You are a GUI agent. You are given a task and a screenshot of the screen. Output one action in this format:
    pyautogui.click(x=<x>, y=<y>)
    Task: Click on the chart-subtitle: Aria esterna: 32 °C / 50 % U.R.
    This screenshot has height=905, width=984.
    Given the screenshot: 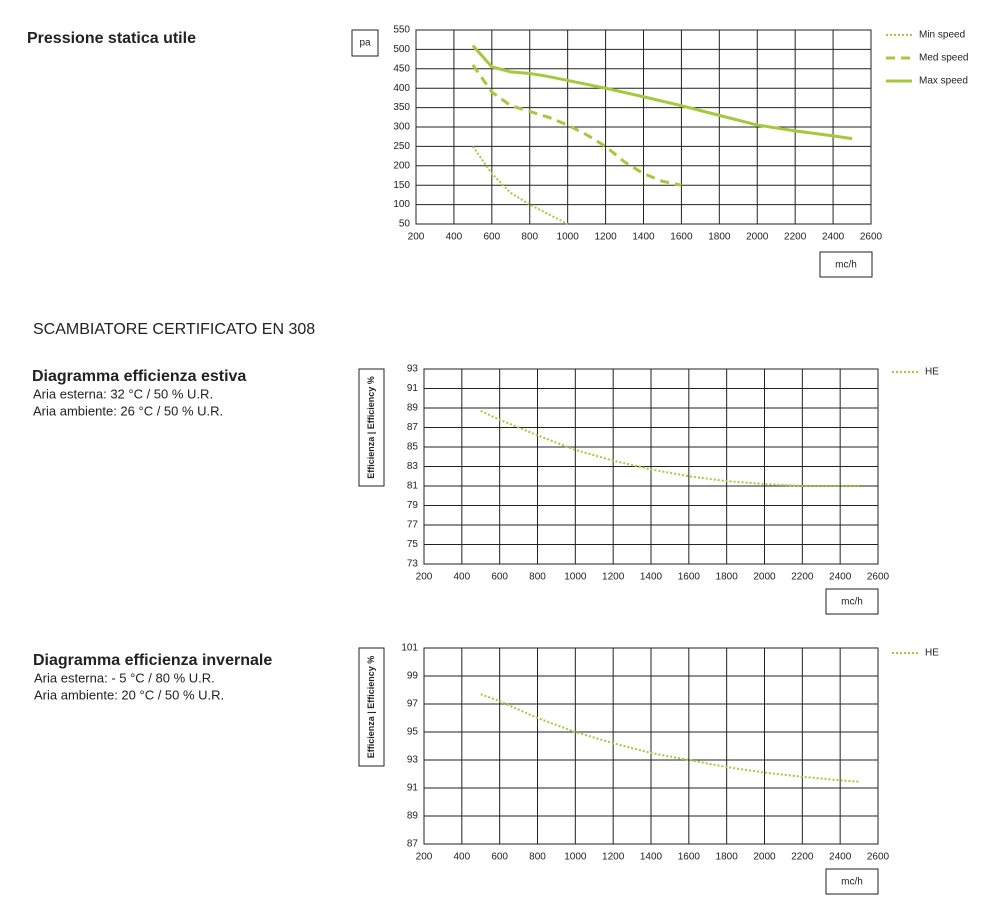 What is the action you would take?
    pyautogui.click(x=123, y=393)
    